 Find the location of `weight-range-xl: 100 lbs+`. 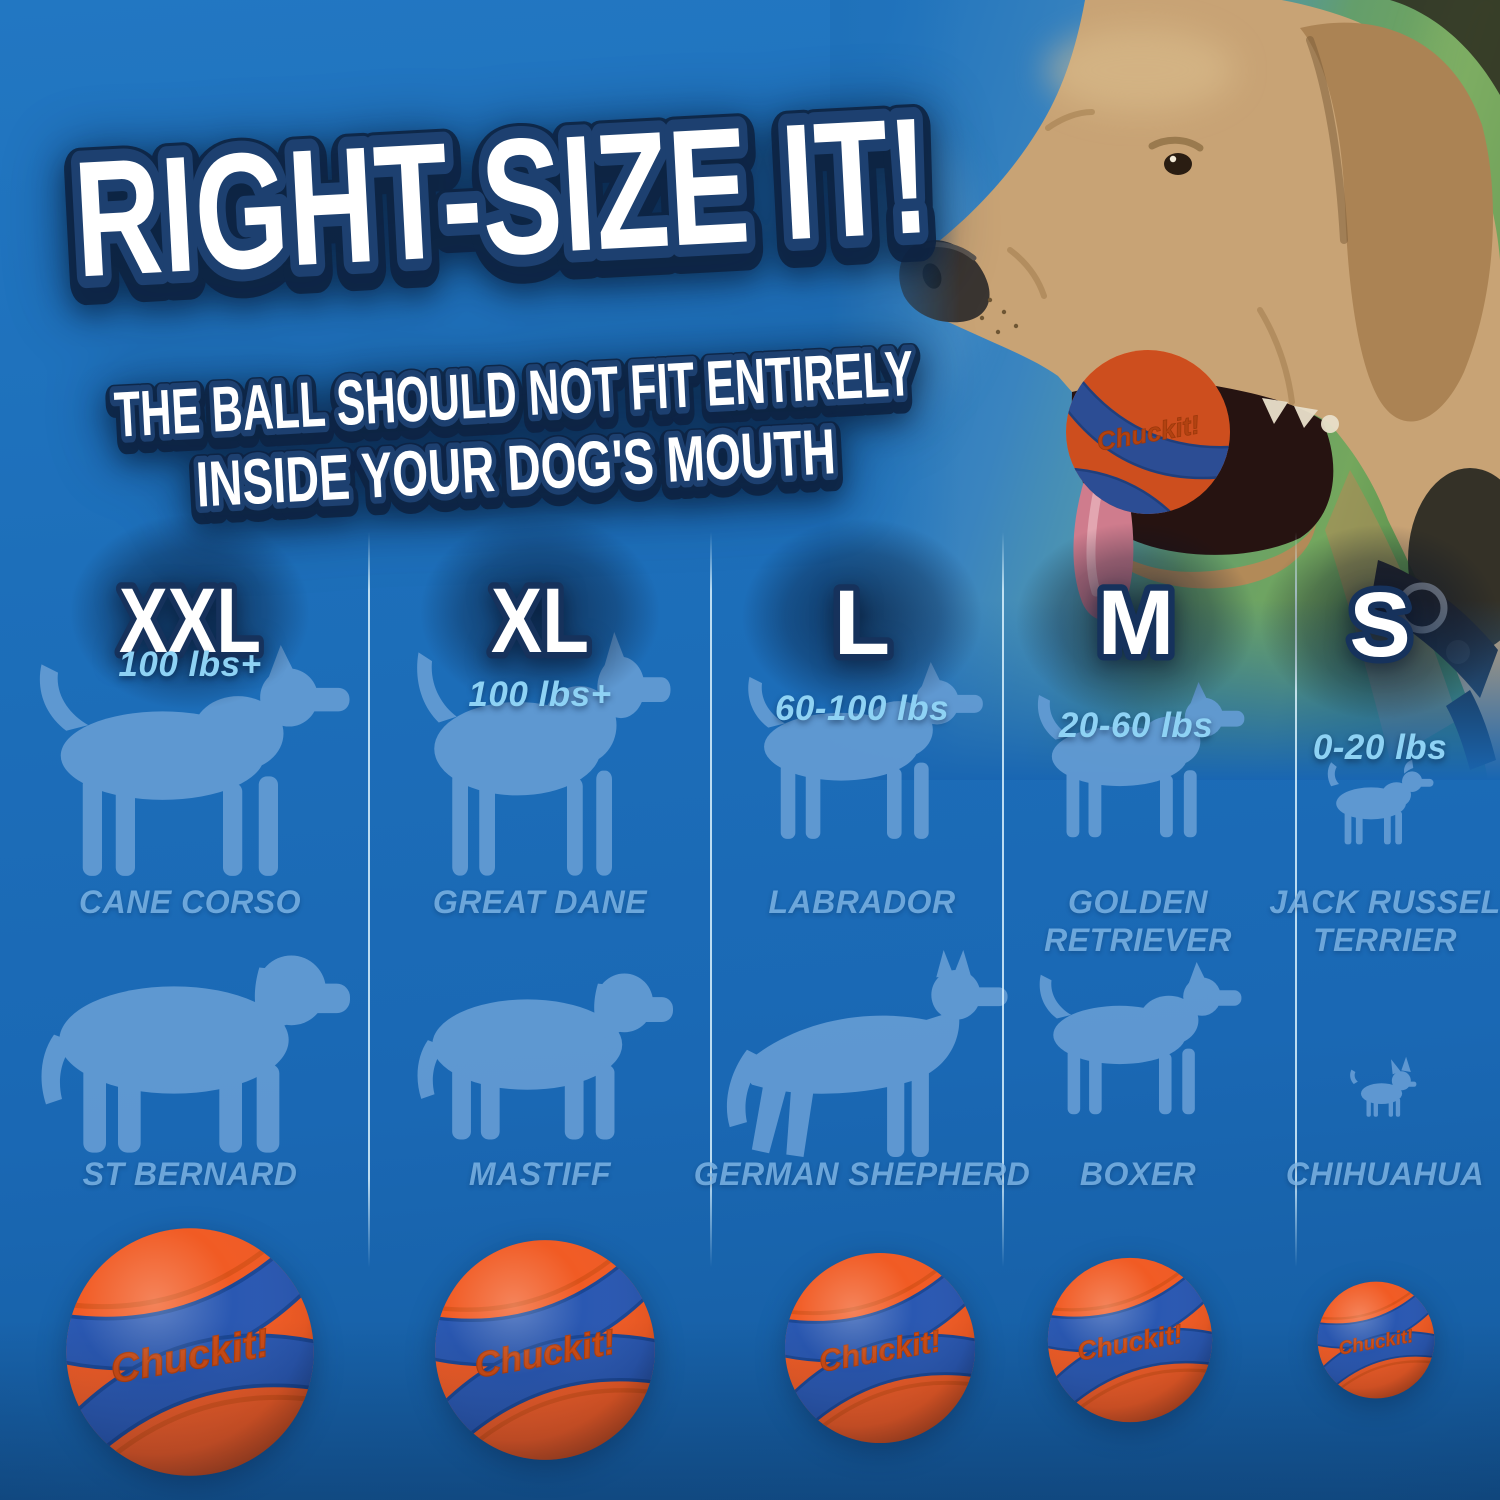

weight-range-xl: 100 lbs+ is located at coordinates (540, 694).